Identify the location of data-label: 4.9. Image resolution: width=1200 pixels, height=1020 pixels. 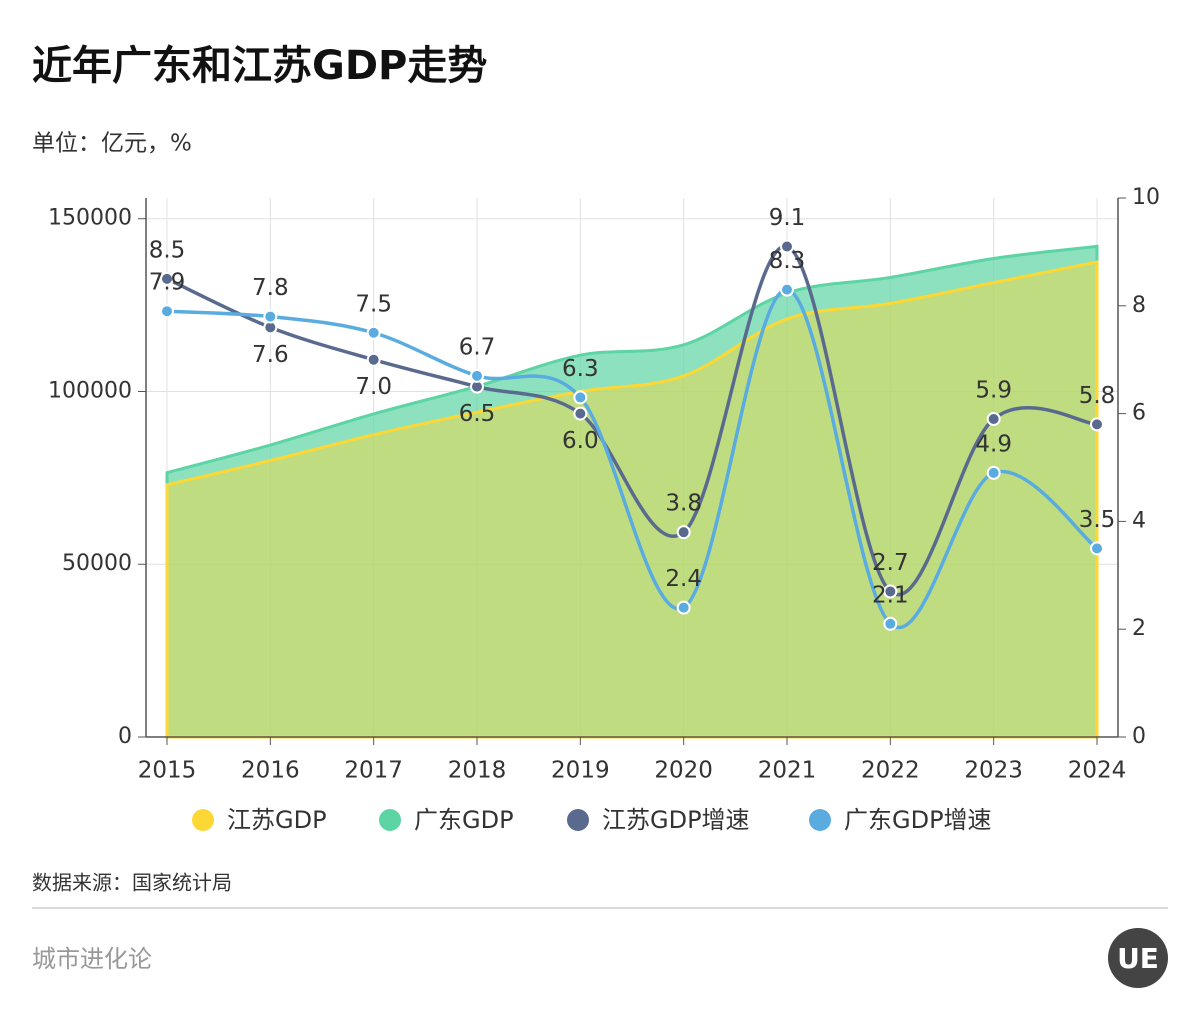
(993, 444).